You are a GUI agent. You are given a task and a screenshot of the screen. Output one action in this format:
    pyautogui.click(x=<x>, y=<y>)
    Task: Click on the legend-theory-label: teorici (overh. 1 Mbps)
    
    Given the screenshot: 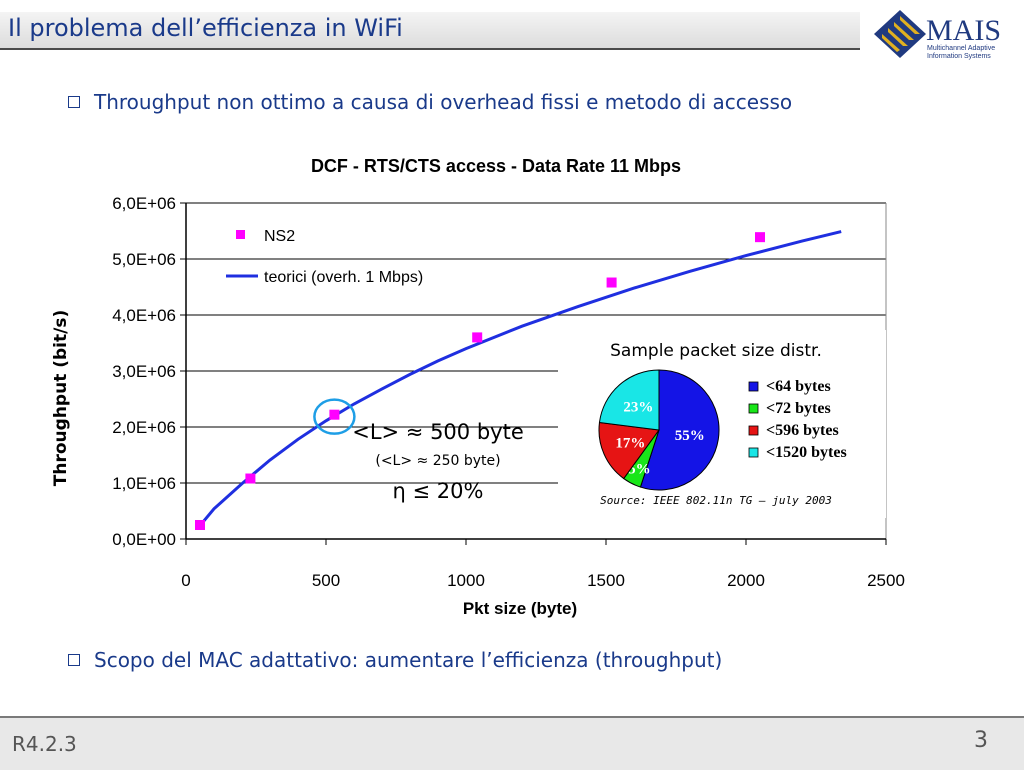 What is the action you would take?
    pyautogui.click(x=343, y=277)
    